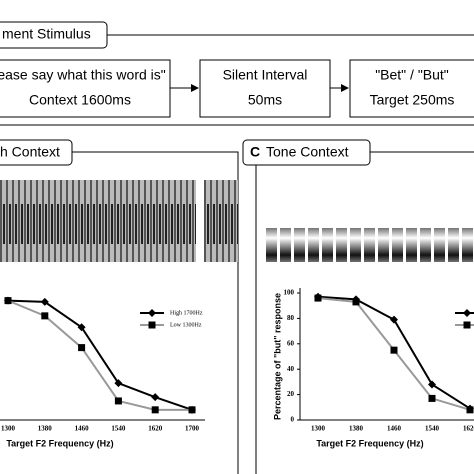 This screenshot has width=474, height=474. I want to click on y-tick-label: 0, so click(293, 420).